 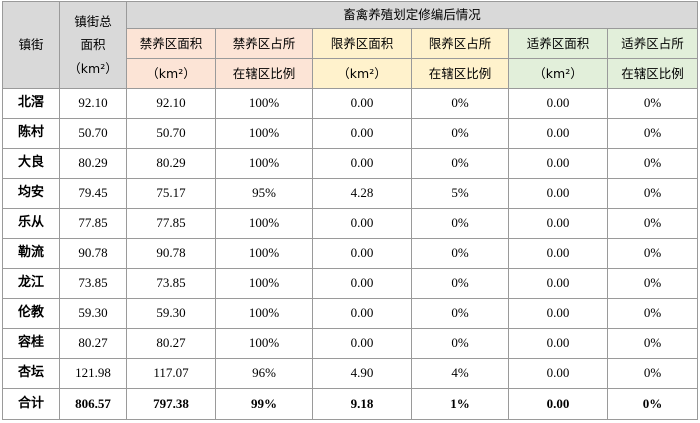 What do you see at coordinates (93, 163) in the screenshot?
I see `cell-total-area: 80.29` at bounding box center [93, 163].